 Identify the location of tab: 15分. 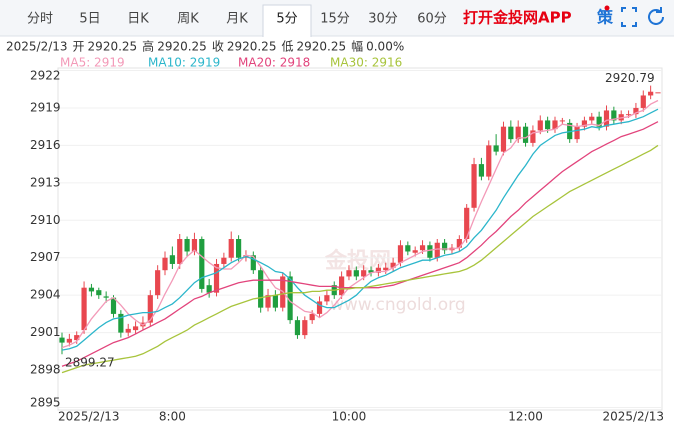
(335, 19).